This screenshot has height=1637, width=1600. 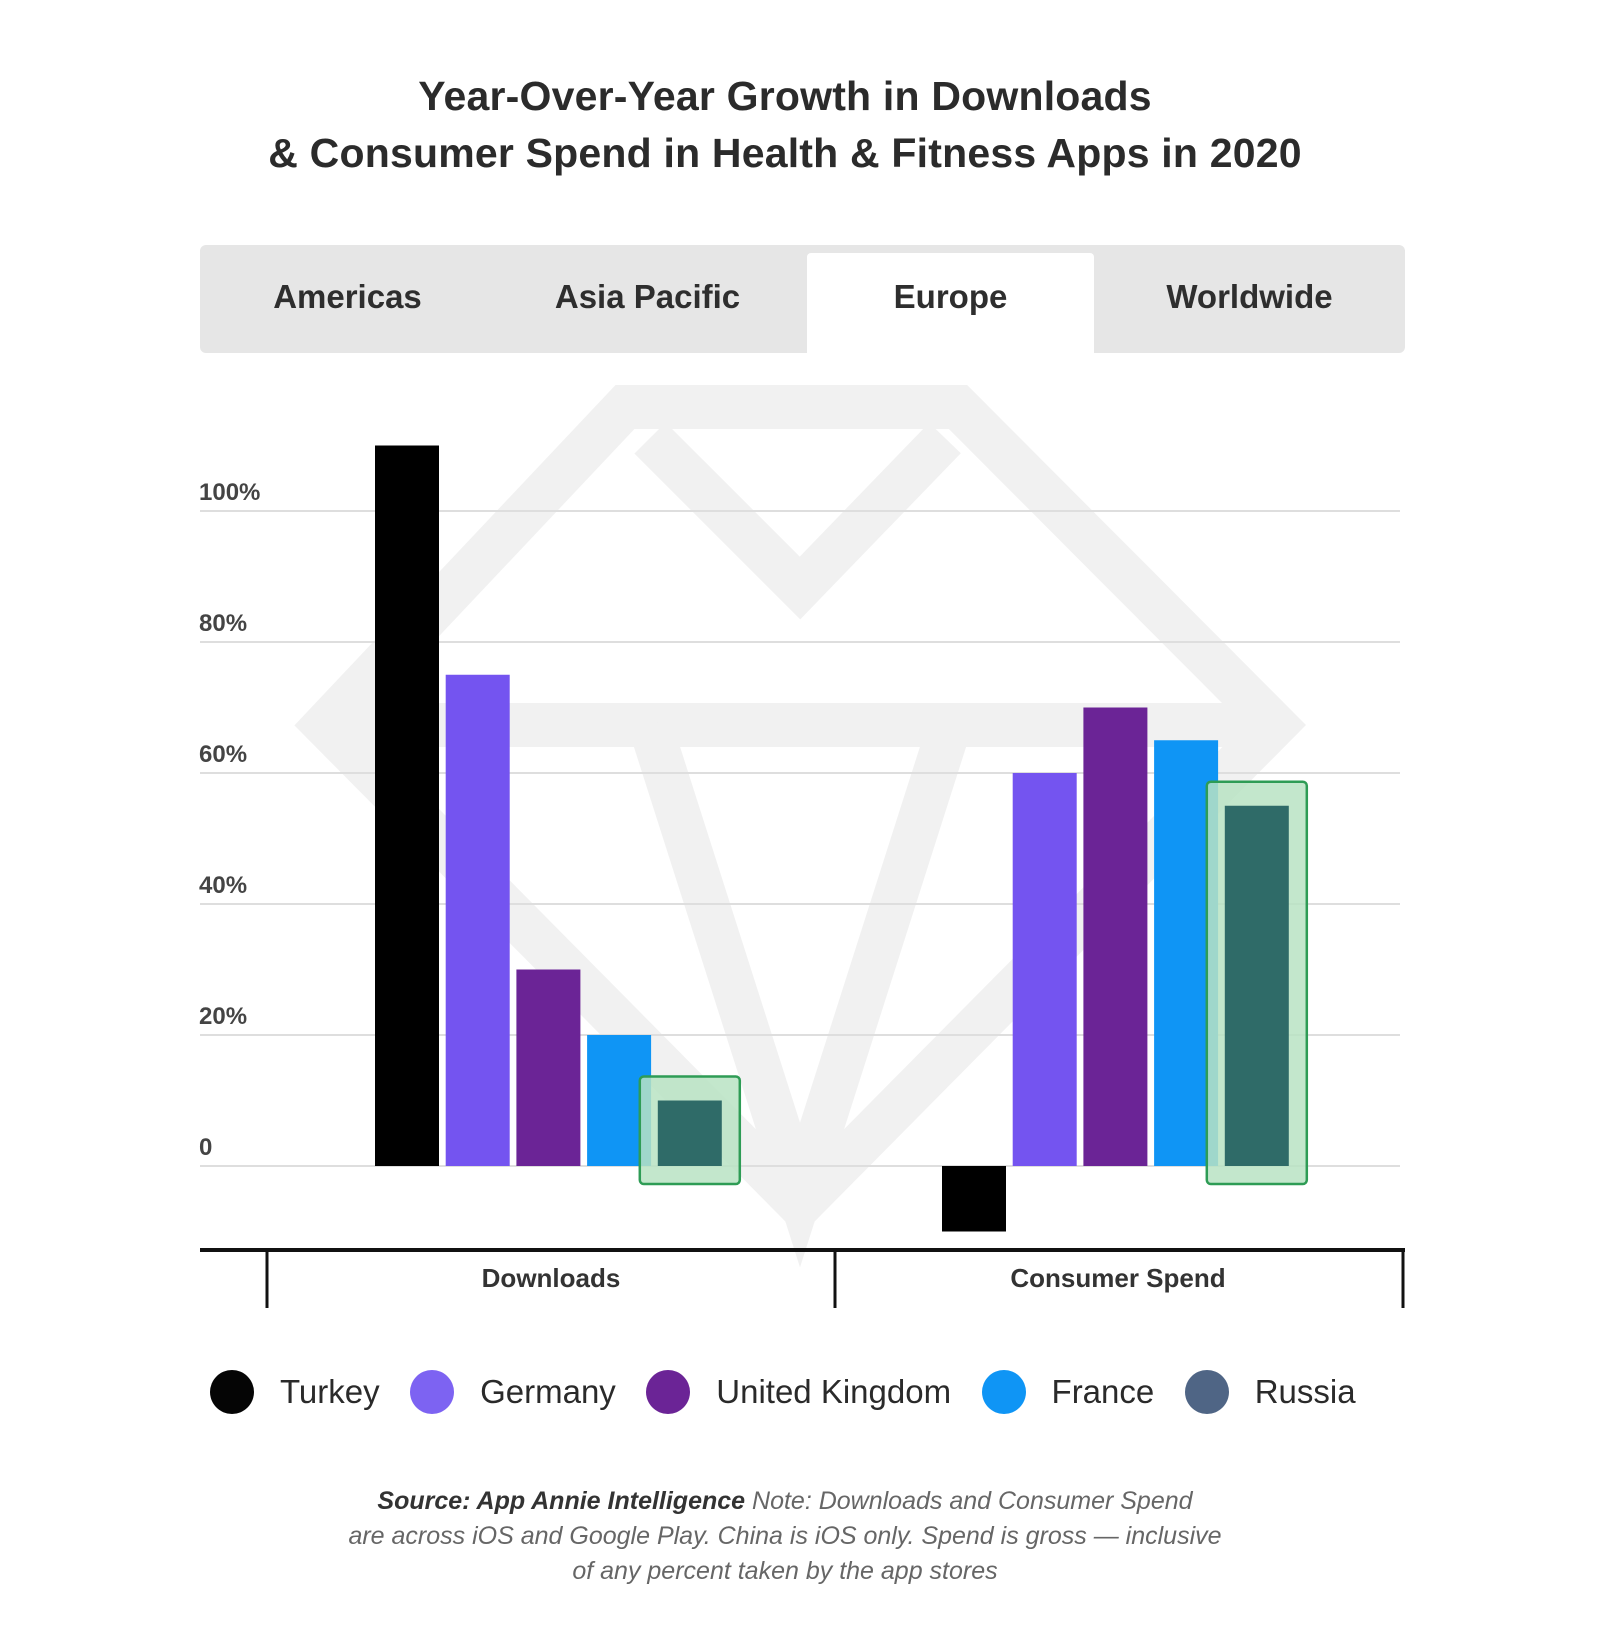 What do you see at coordinates (229, 492) in the screenshot?
I see `y-tick-label: 100%` at bounding box center [229, 492].